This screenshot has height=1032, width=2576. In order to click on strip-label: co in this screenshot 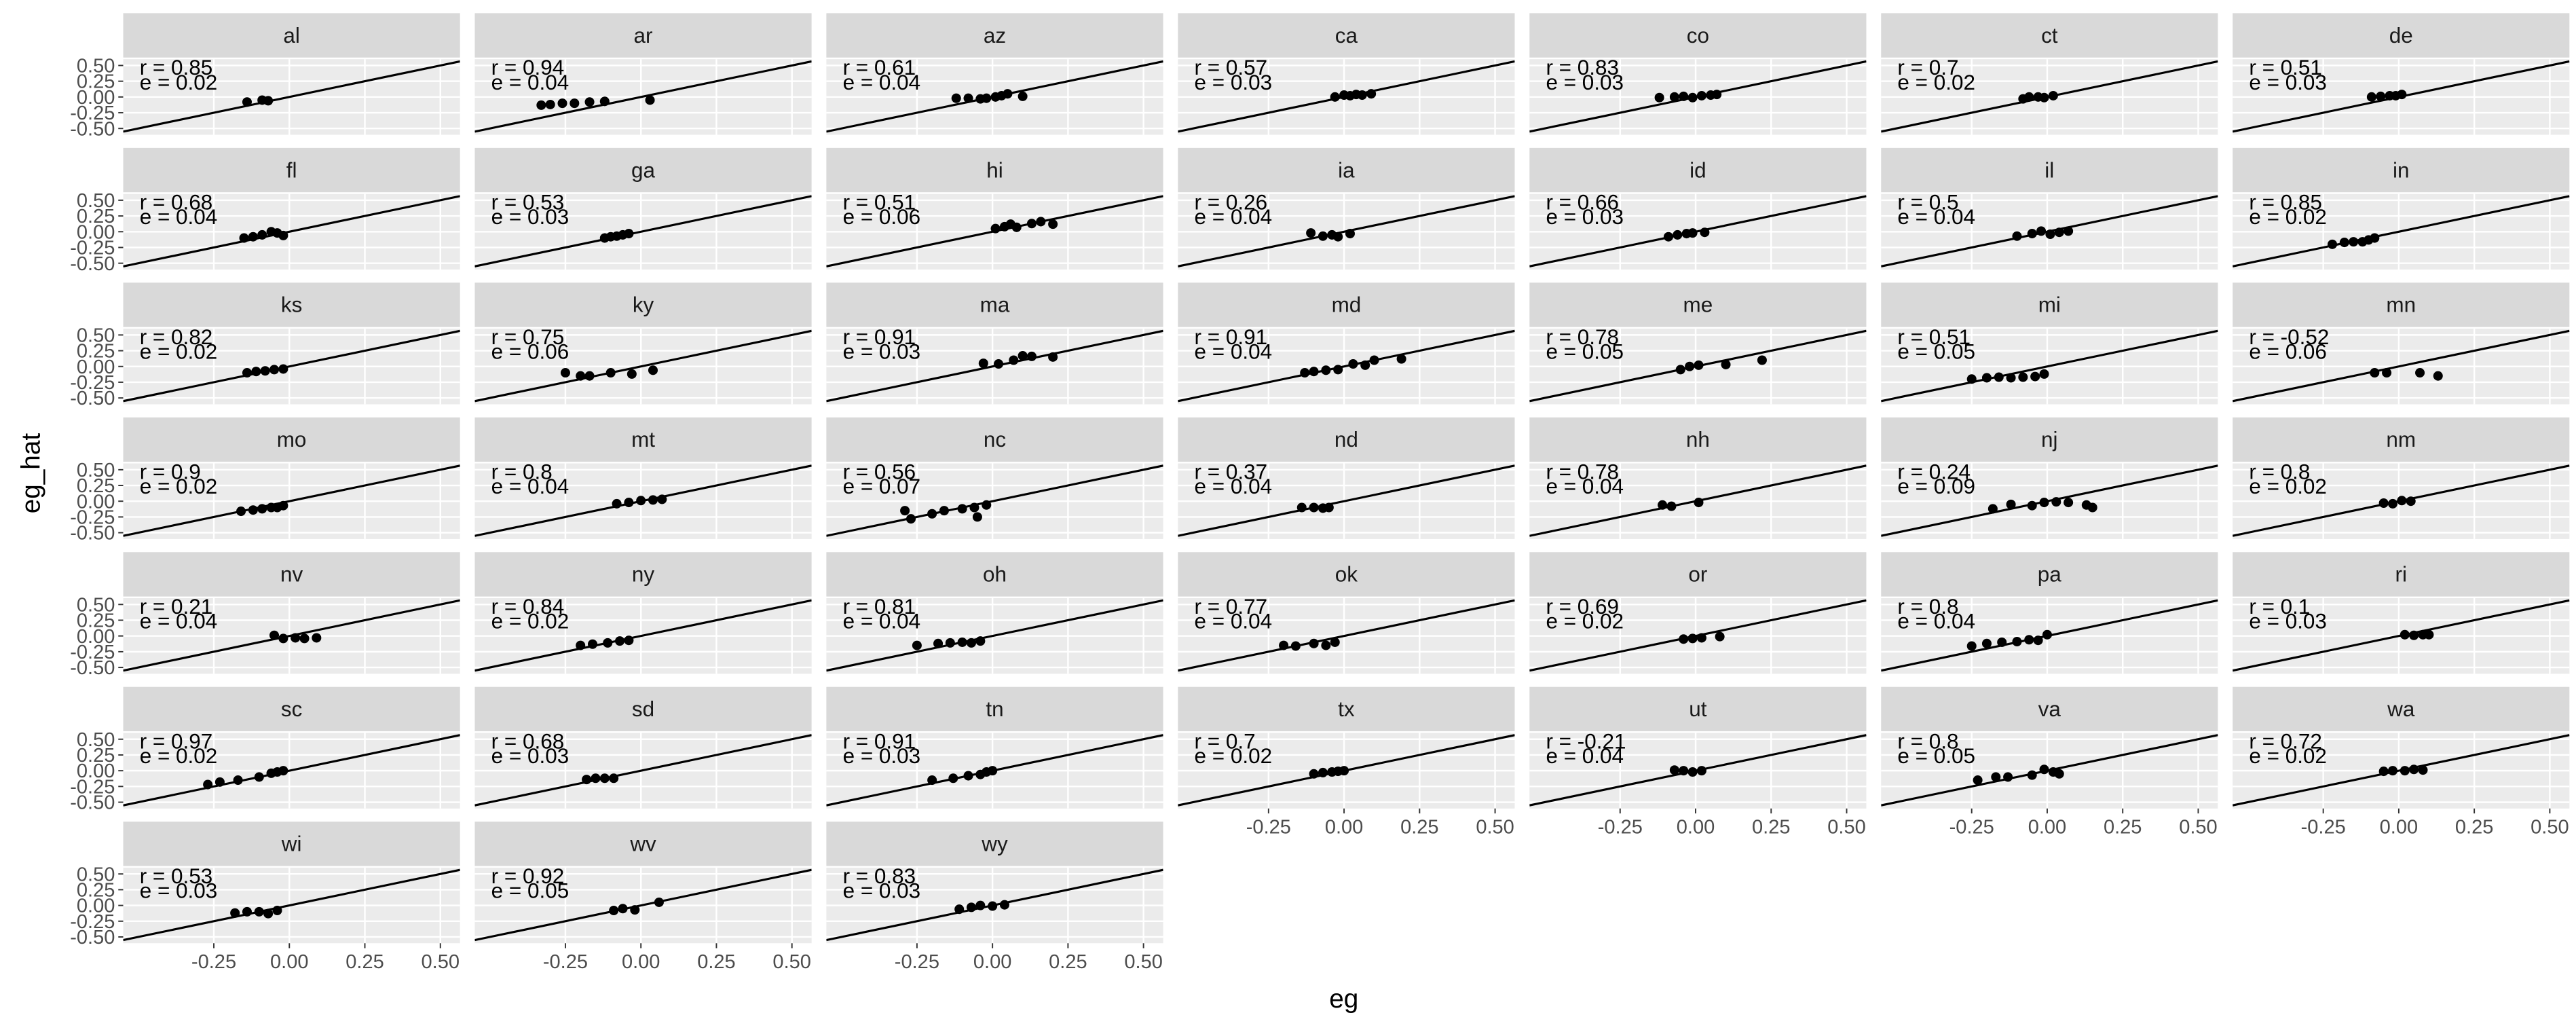, I will do `click(1698, 36)`.